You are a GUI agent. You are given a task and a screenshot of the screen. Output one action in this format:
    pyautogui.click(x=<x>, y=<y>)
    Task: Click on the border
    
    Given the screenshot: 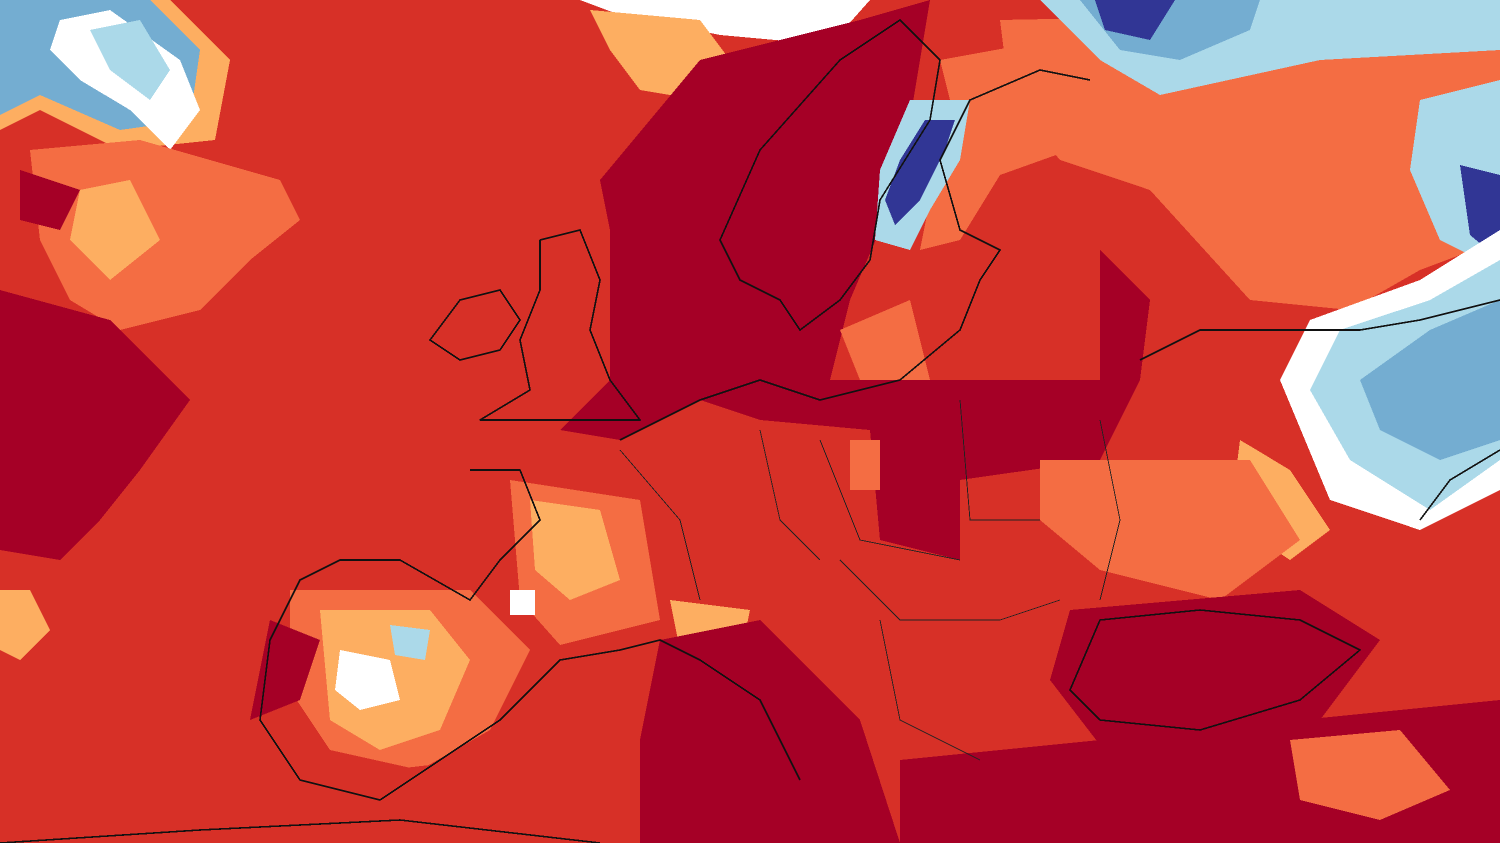 What is the action you would take?
    pyautogui.click(x=870, y=580)
    